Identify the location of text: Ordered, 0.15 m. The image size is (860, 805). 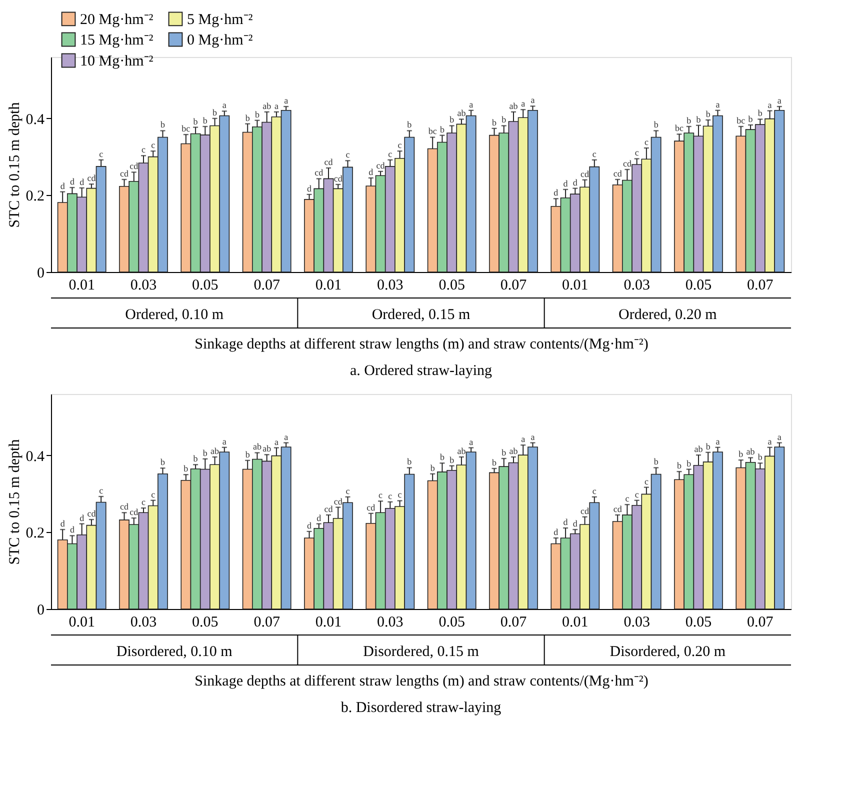
(421, 315).